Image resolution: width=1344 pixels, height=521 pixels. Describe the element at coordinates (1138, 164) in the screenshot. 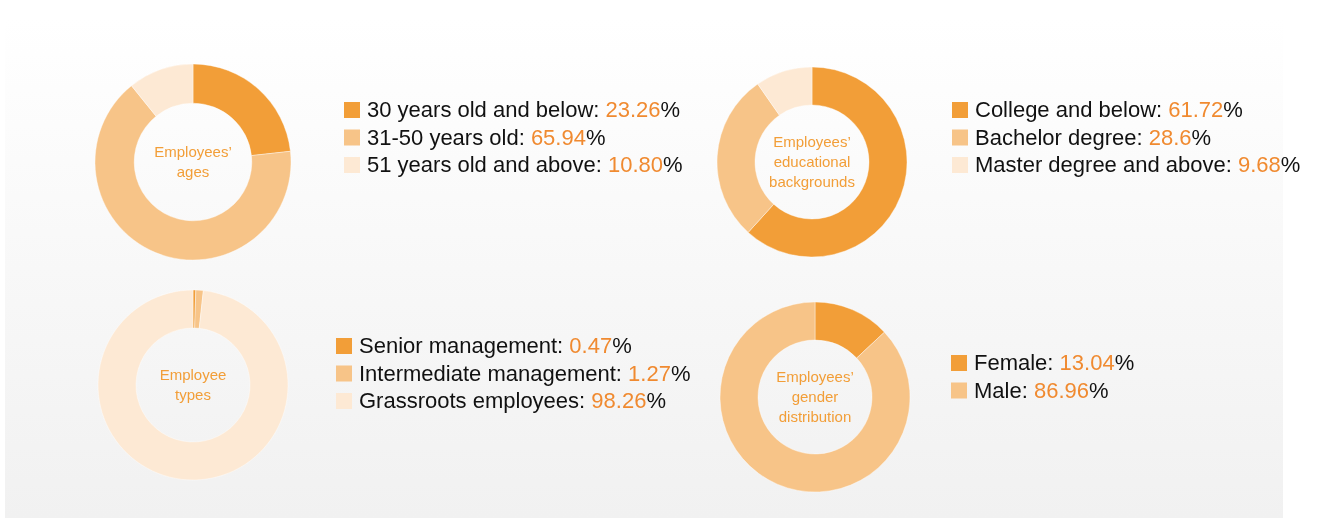

I see `legend-label: Master degree and above: 9.68%` at that location.